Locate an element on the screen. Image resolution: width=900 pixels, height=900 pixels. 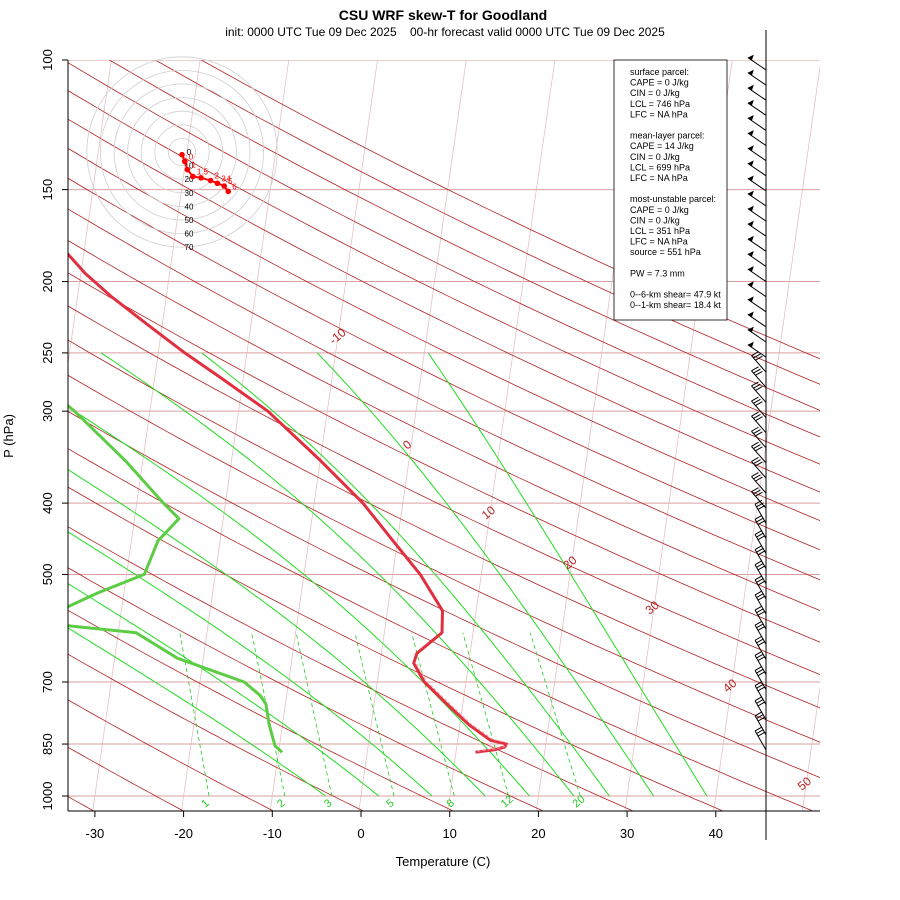
hodograph-height-label: 1.5 is located at coordinates (203, 171).